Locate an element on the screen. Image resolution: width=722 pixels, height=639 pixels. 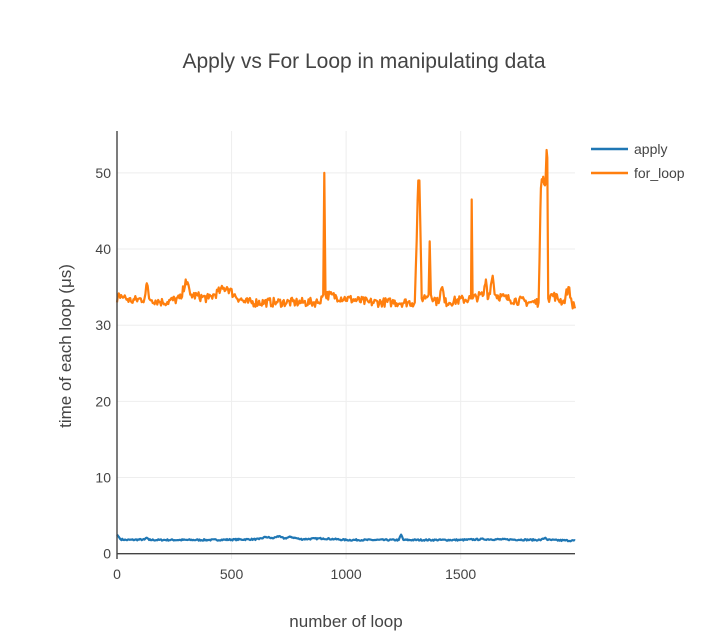
x-tick-label-1000: 1000 is located at coordinates (346, 574).